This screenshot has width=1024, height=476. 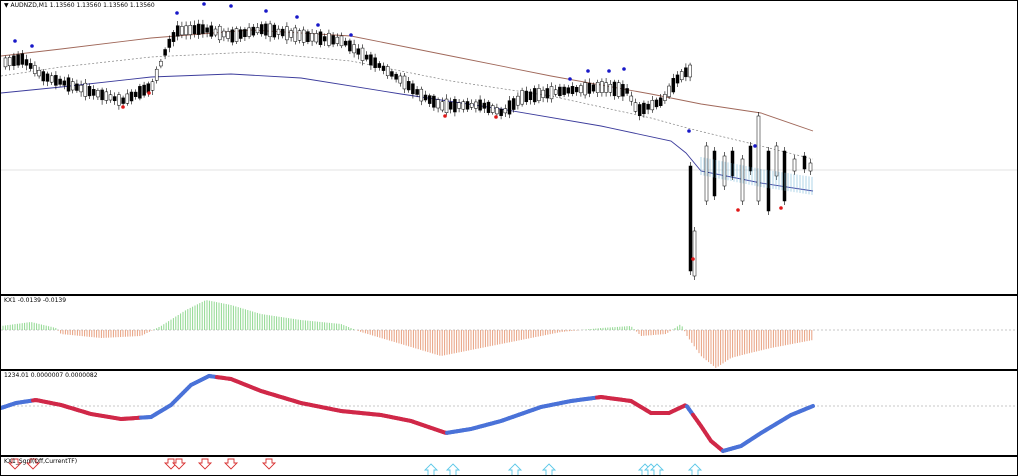 I want to click on kx-histogram-plot, so click(x=509, y=334).